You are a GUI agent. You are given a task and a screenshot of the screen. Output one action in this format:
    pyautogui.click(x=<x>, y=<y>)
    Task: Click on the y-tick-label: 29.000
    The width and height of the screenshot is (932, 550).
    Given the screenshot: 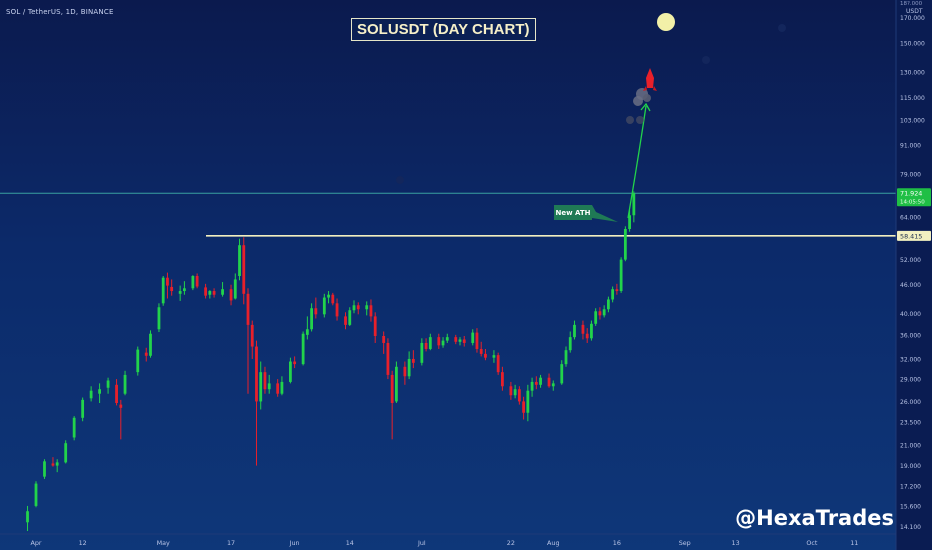 What is the action you would take?
    pyautogui.click(x=910, y=380)
    